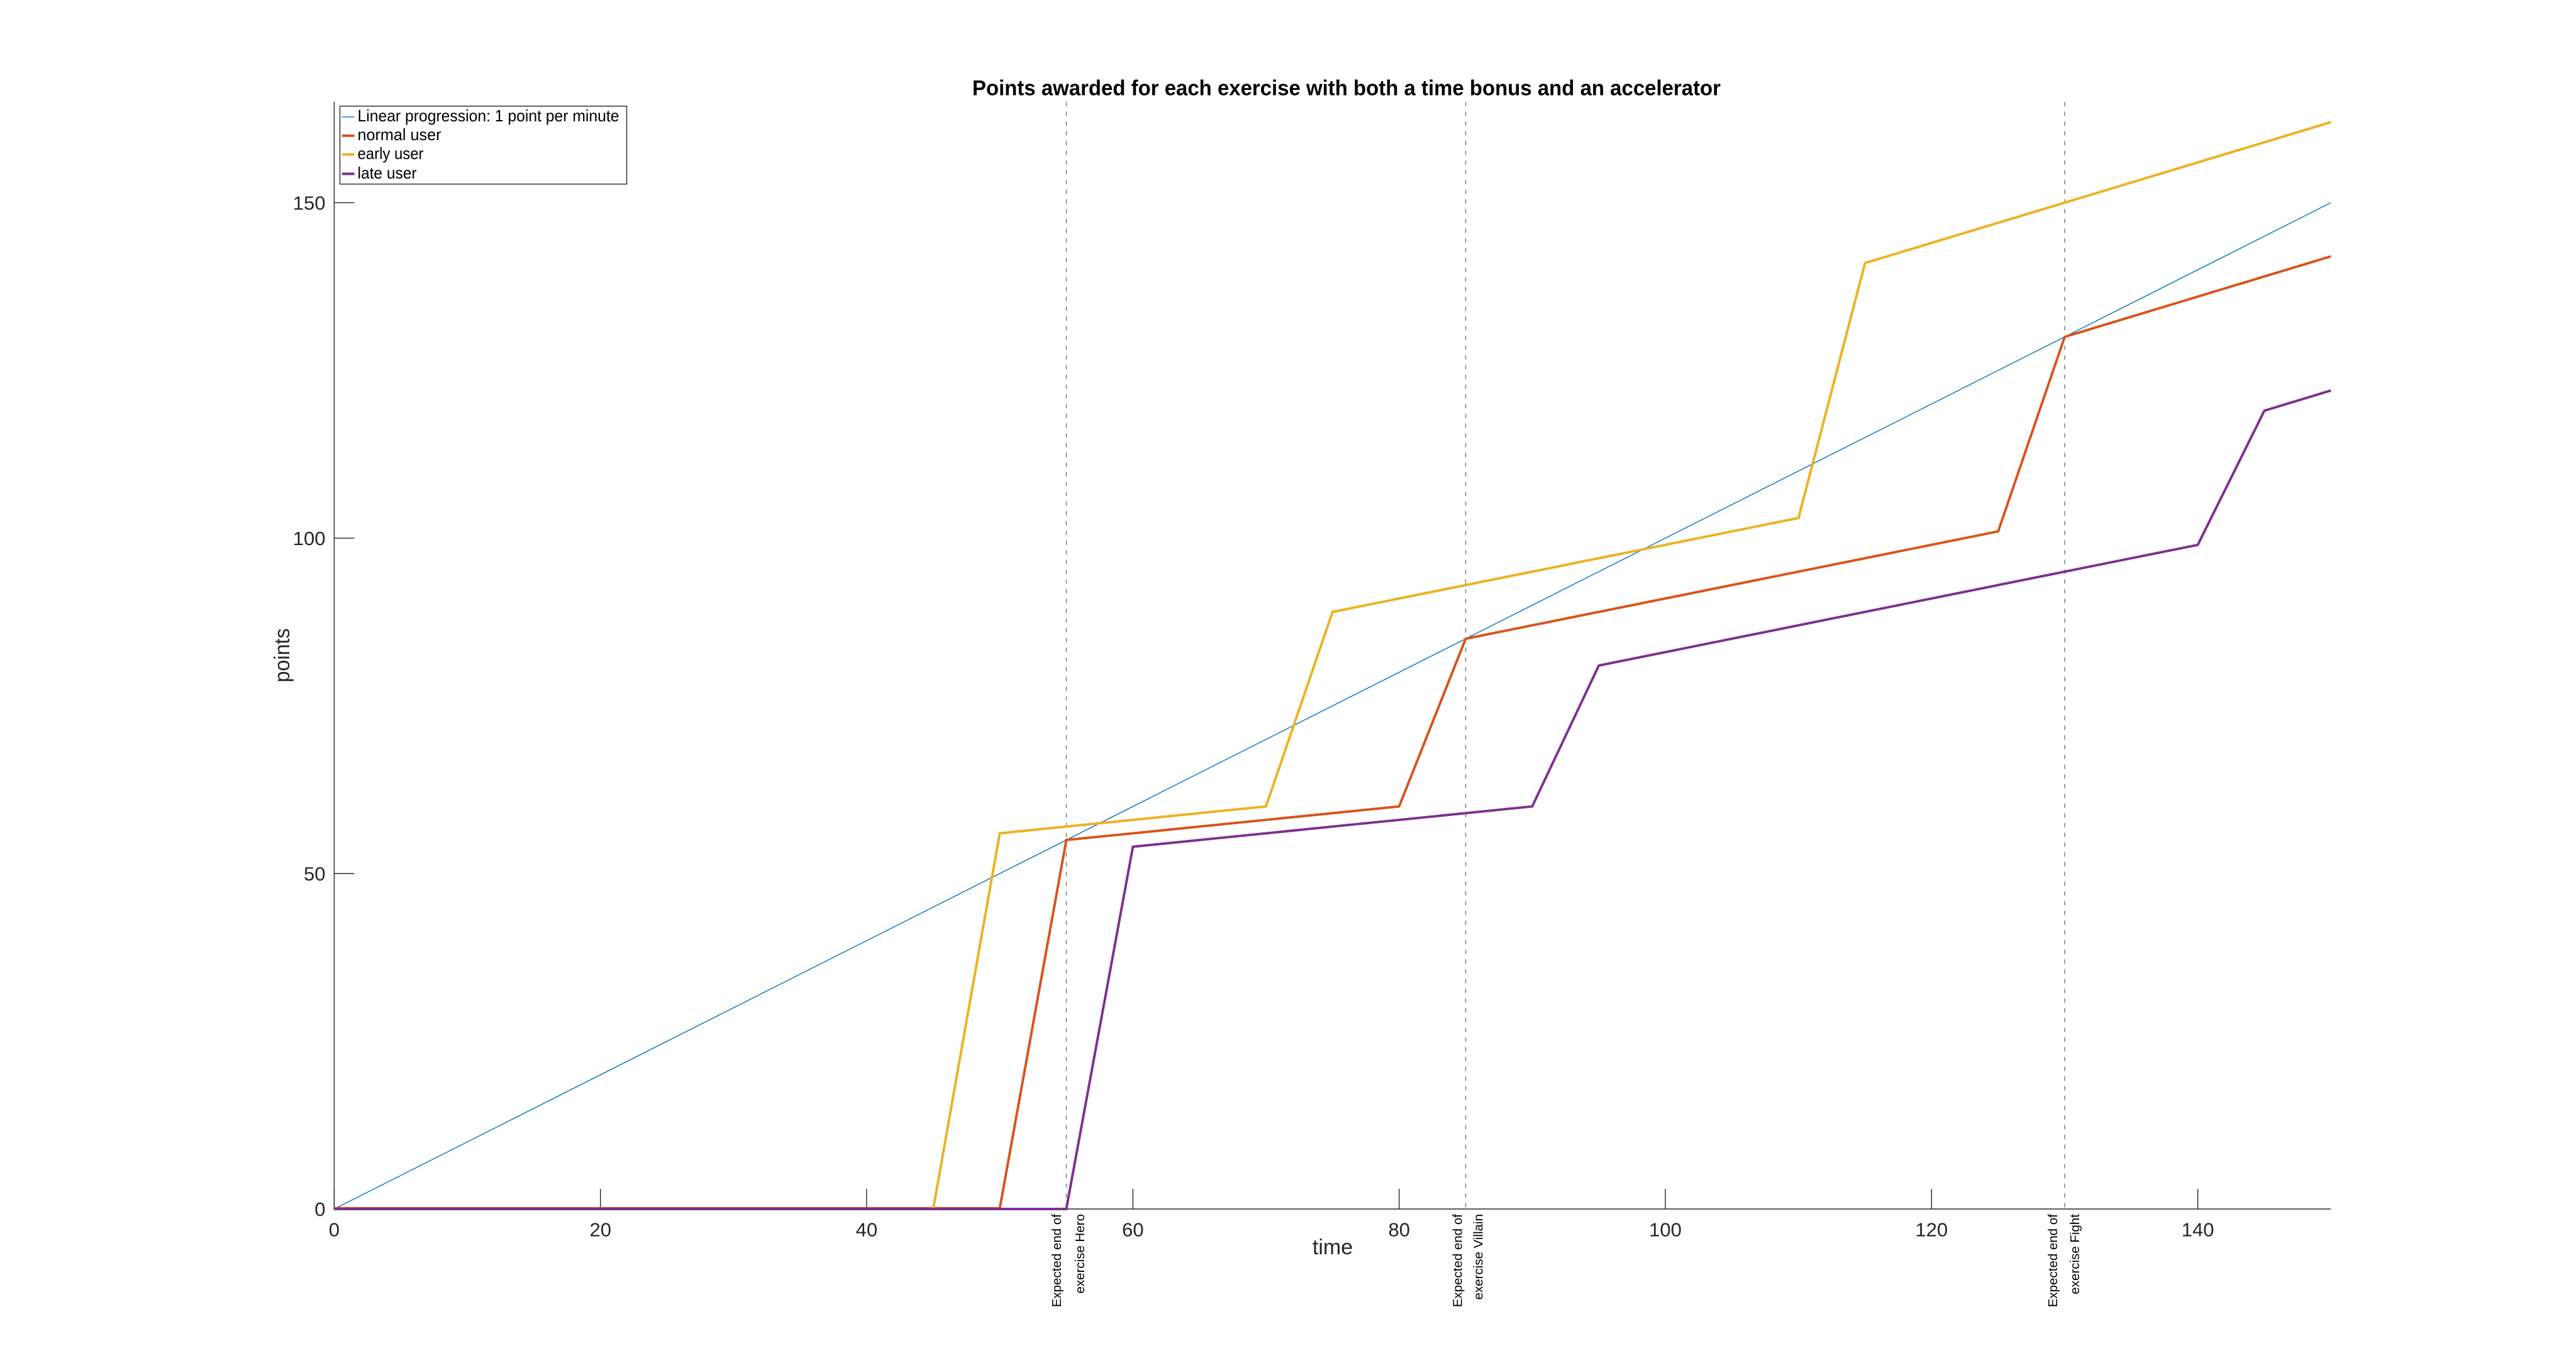  Describe the element at coordinates (309, 203) in the screenshot. I see `svg-text: 150` at that location.